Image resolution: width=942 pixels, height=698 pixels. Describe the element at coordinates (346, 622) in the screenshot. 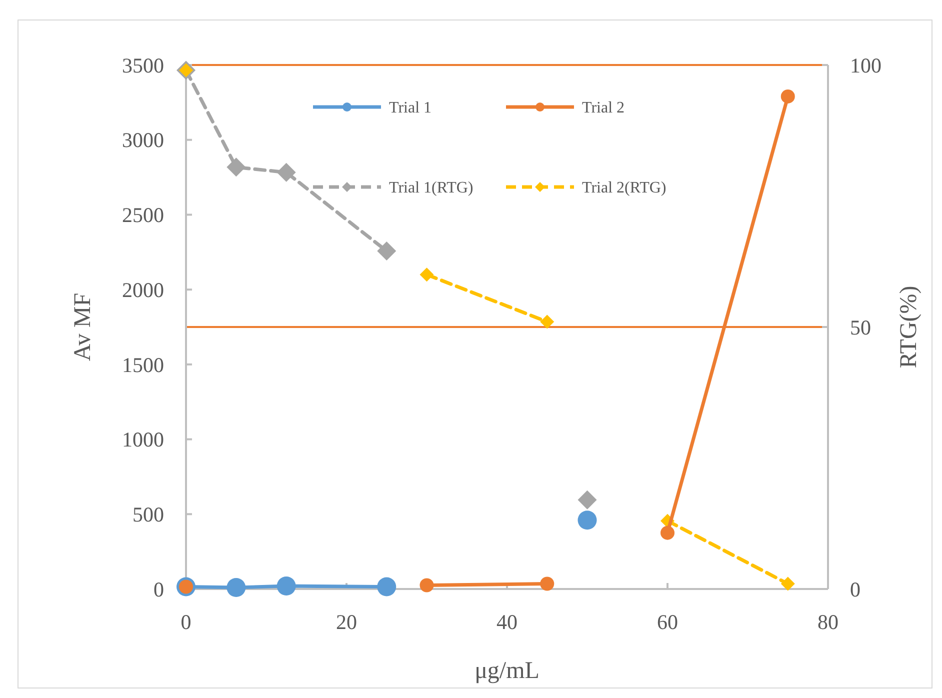

I see `x-tick-label: 20` at that location.